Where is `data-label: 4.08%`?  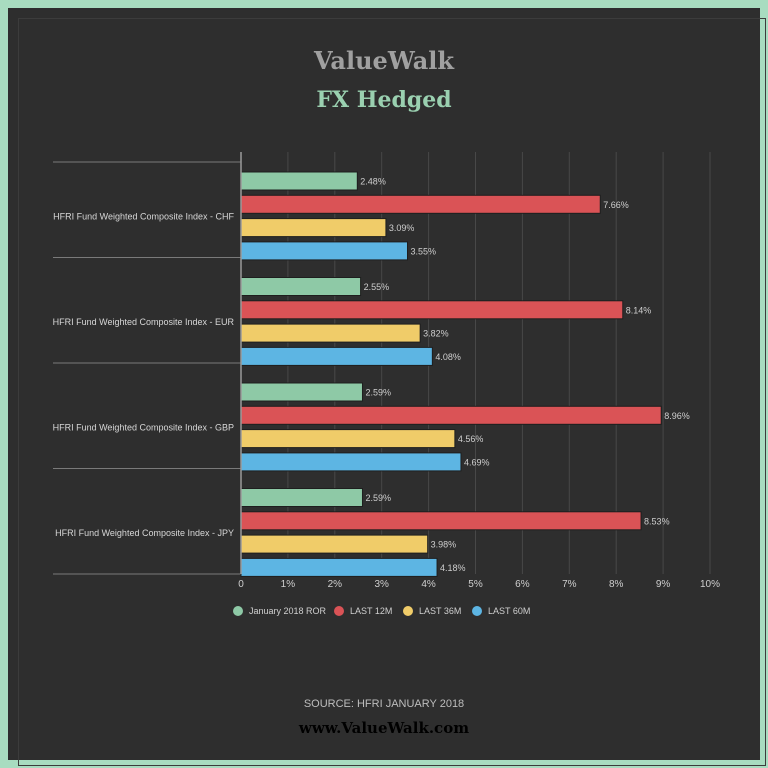 data-label: 4.08% is located at coordinates (448, 357).